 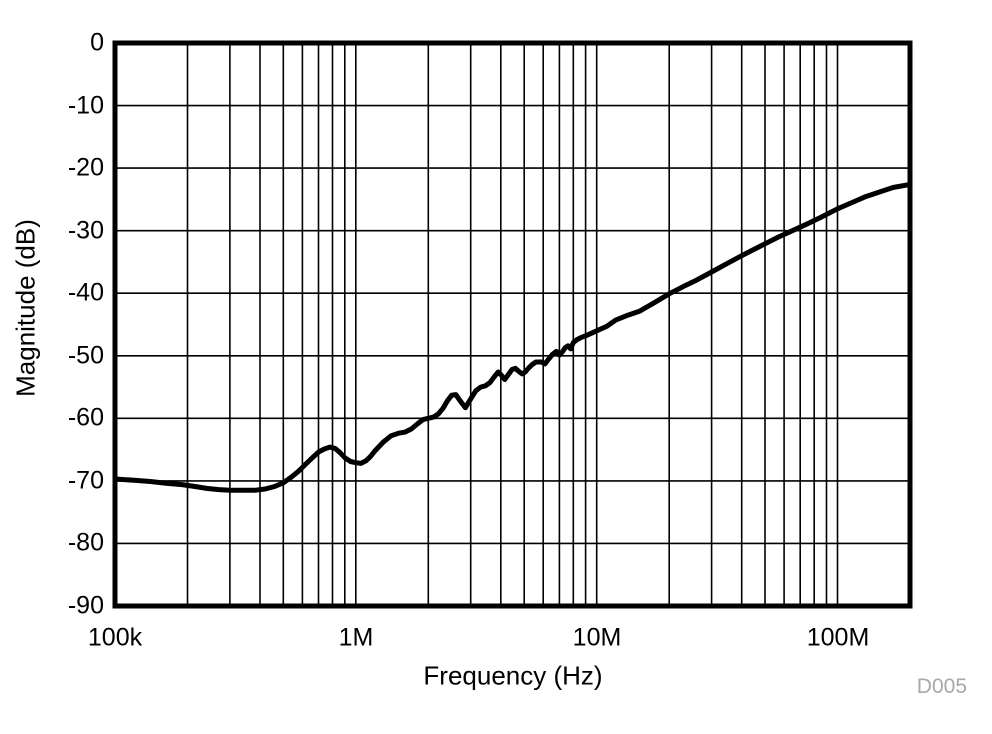 I want to click on y-tick-label: -20, so click(x=85, y=167).